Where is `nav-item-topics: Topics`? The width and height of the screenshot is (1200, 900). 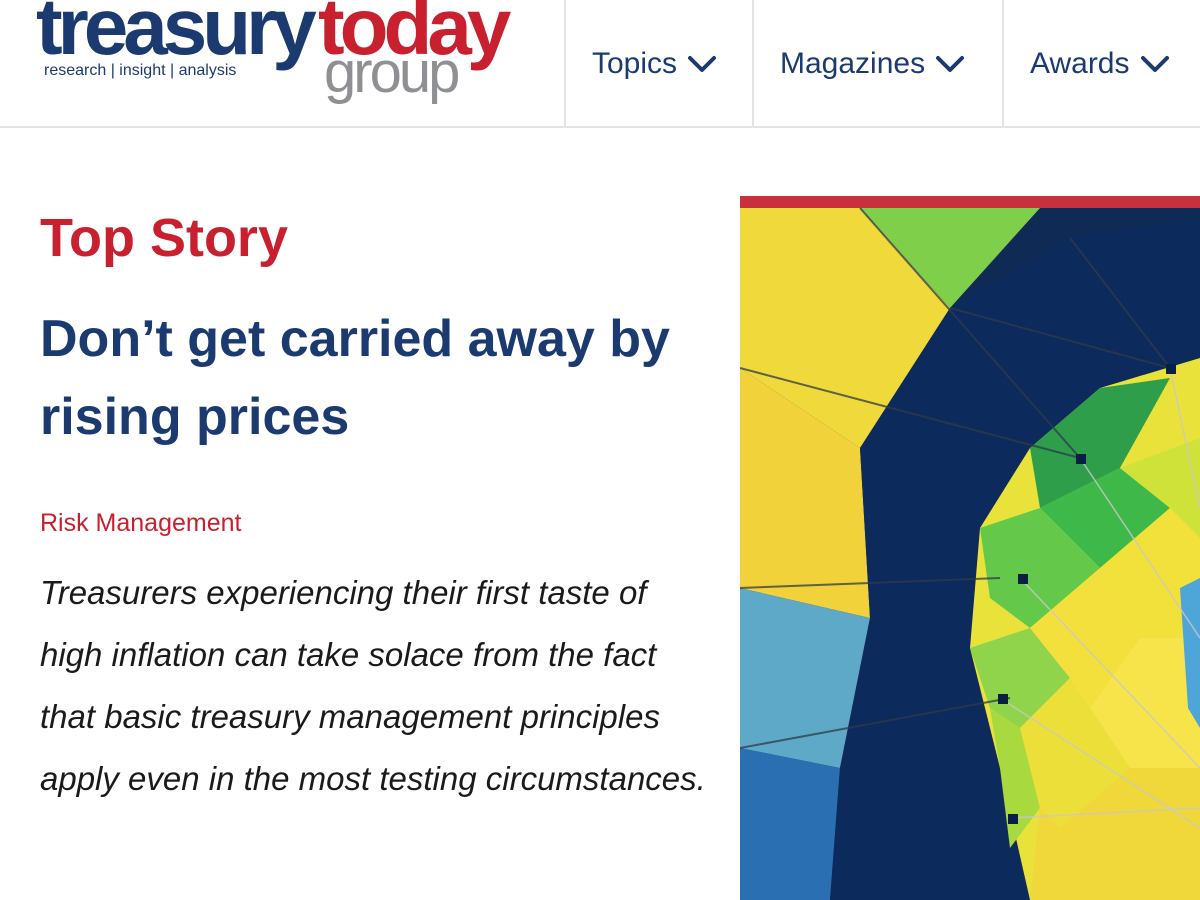 nav-item-topics: Topics is located at coordinates (658, 64).